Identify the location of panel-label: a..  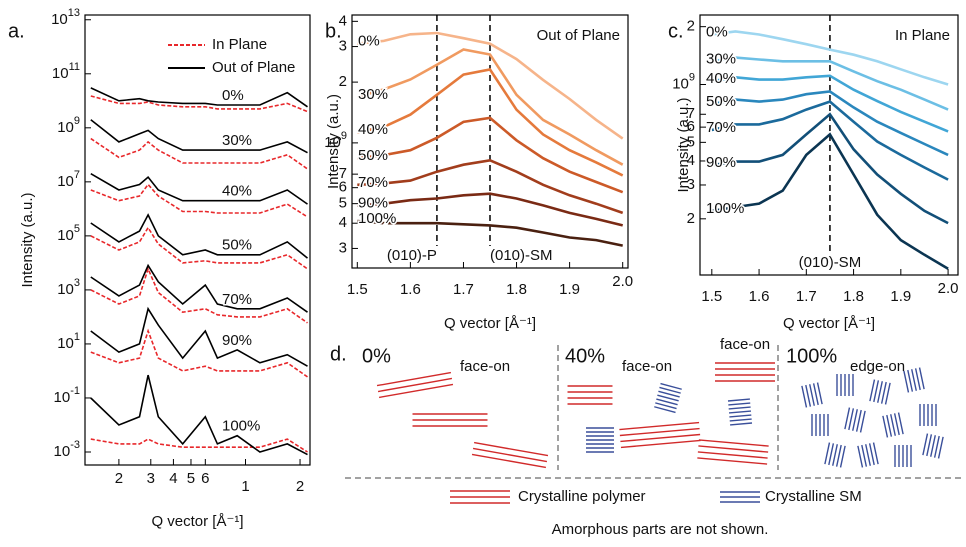
(16, 31).